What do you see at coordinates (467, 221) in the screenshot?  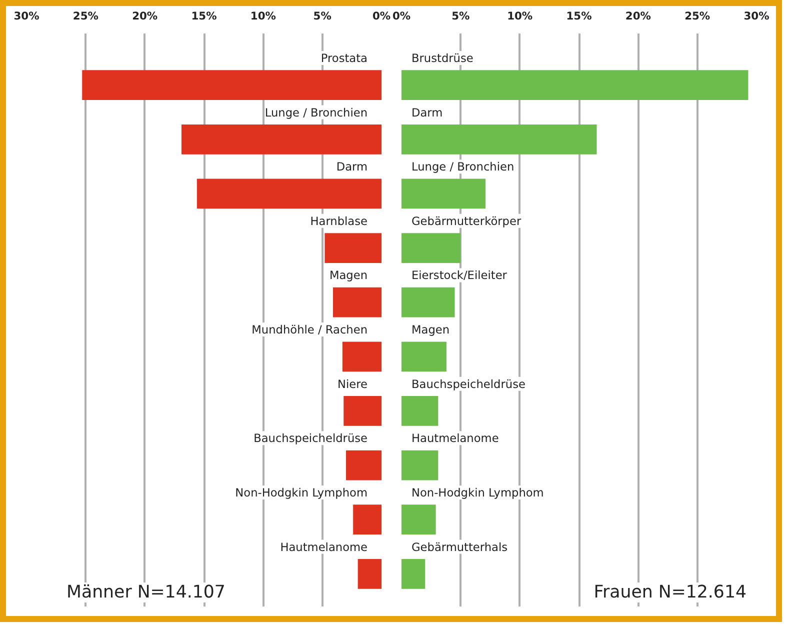 I see `y-tick-label: Gebärmutterkörper` at bounding box center [467, 221].